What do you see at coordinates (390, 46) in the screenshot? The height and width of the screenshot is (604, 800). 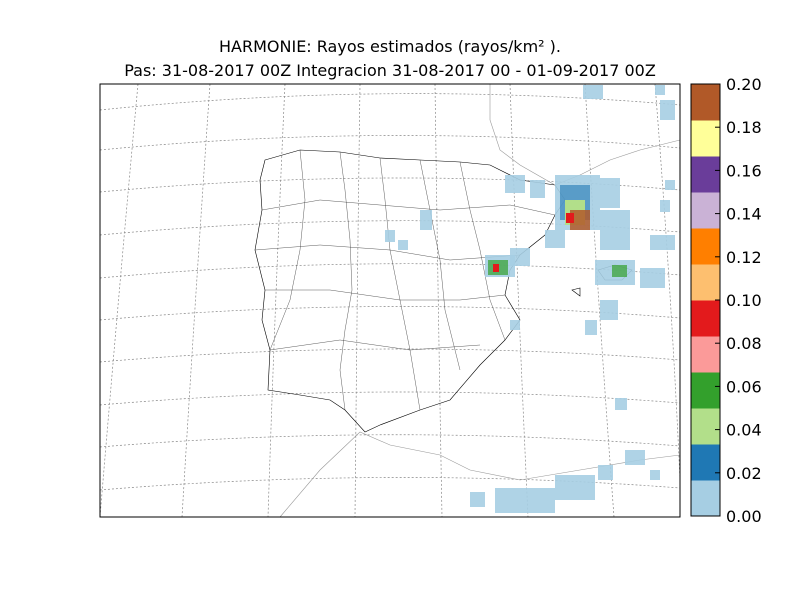 I see `map-title: HARMONIE: Rayos estimados (rayos/km² ).` at bounding box center [390, 46].